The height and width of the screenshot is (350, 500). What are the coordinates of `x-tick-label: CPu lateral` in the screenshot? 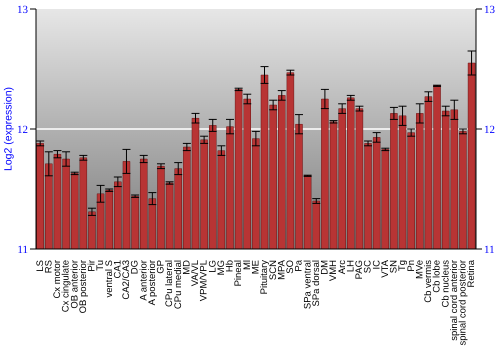 It's located at (170, 283).